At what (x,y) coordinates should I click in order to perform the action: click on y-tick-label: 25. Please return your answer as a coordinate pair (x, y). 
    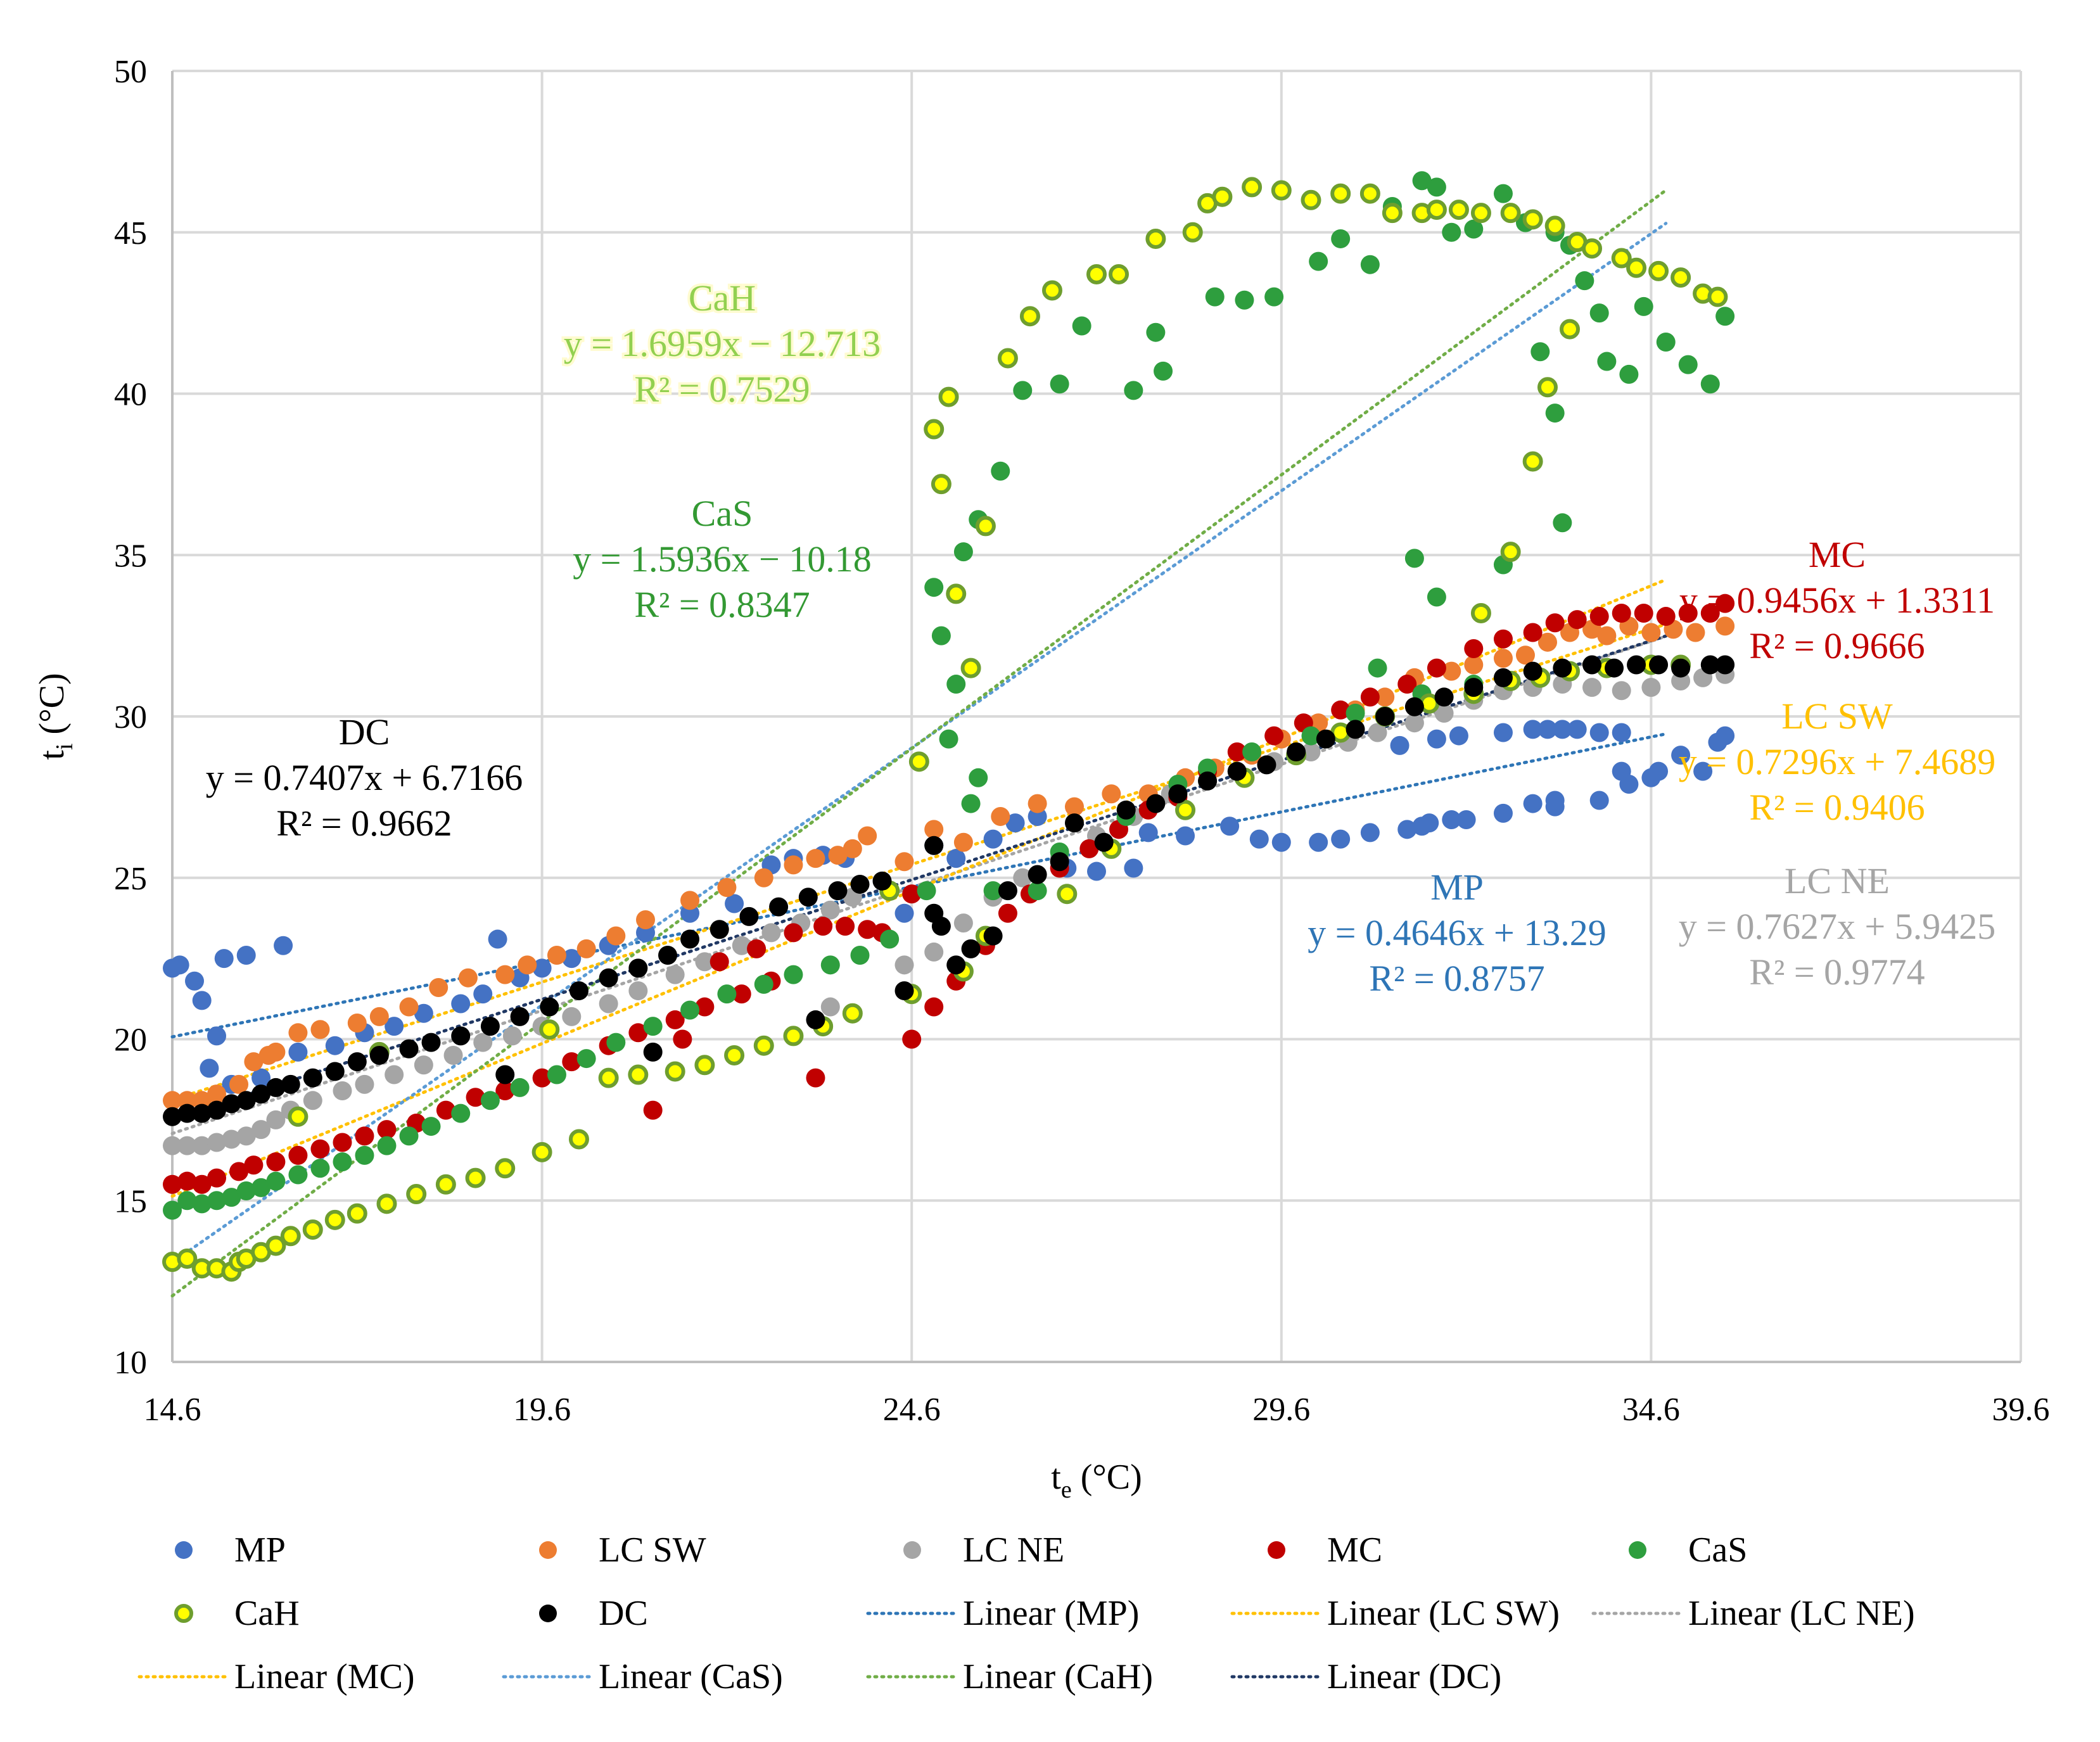
    Looking at the image, I should click on (130, 879).